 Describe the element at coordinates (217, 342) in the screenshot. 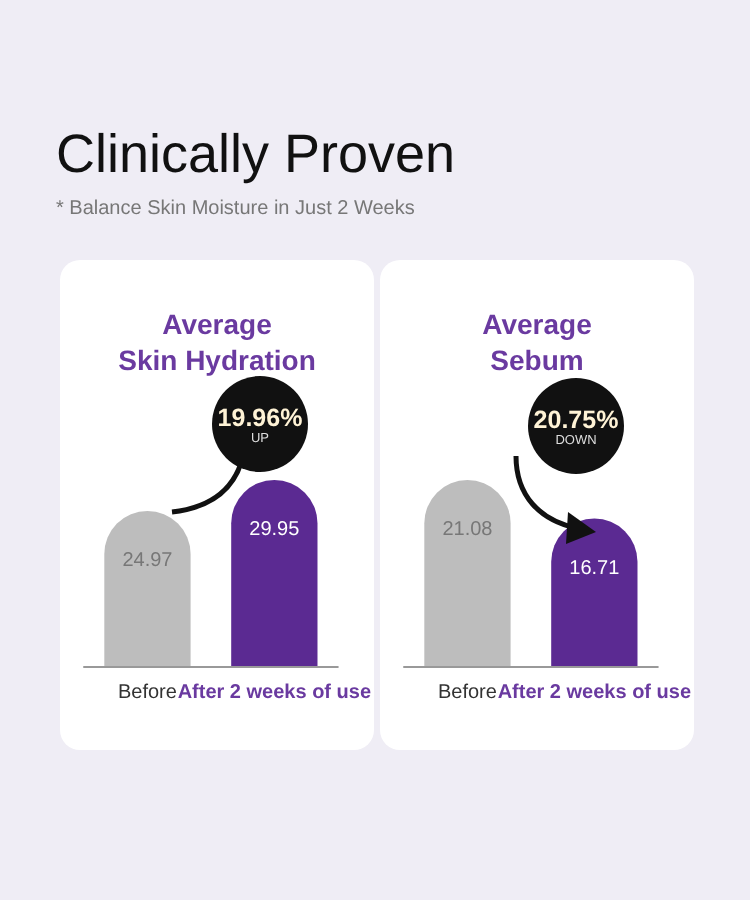

I see `chart-title: Average Skin Hydration` at that location.